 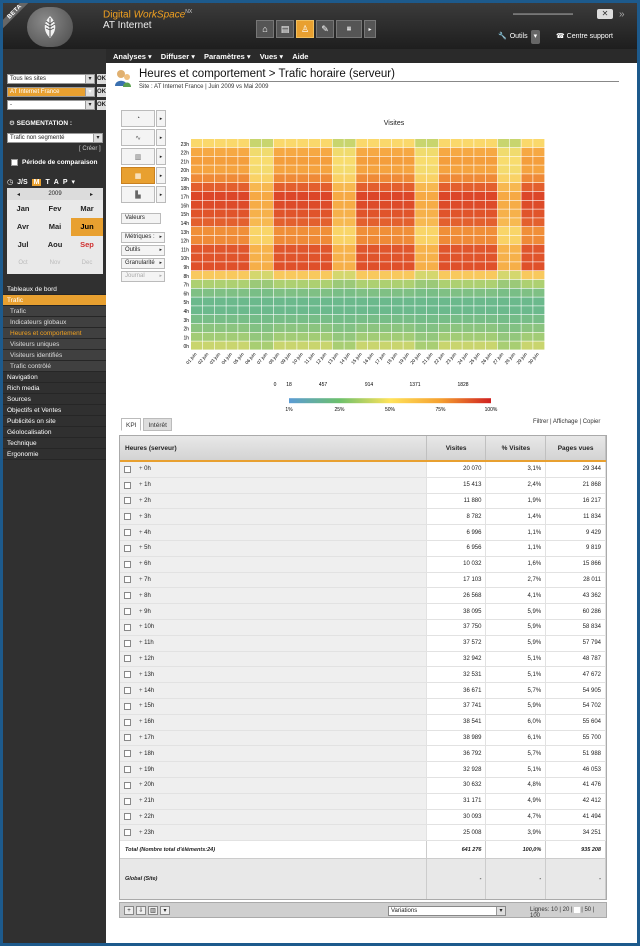 What do you see at coordinates (54, 333) in the screenshot?
I see `sidebar-item-heures-et-comportement: Heures et comportement` at bounding box center [54, 333].